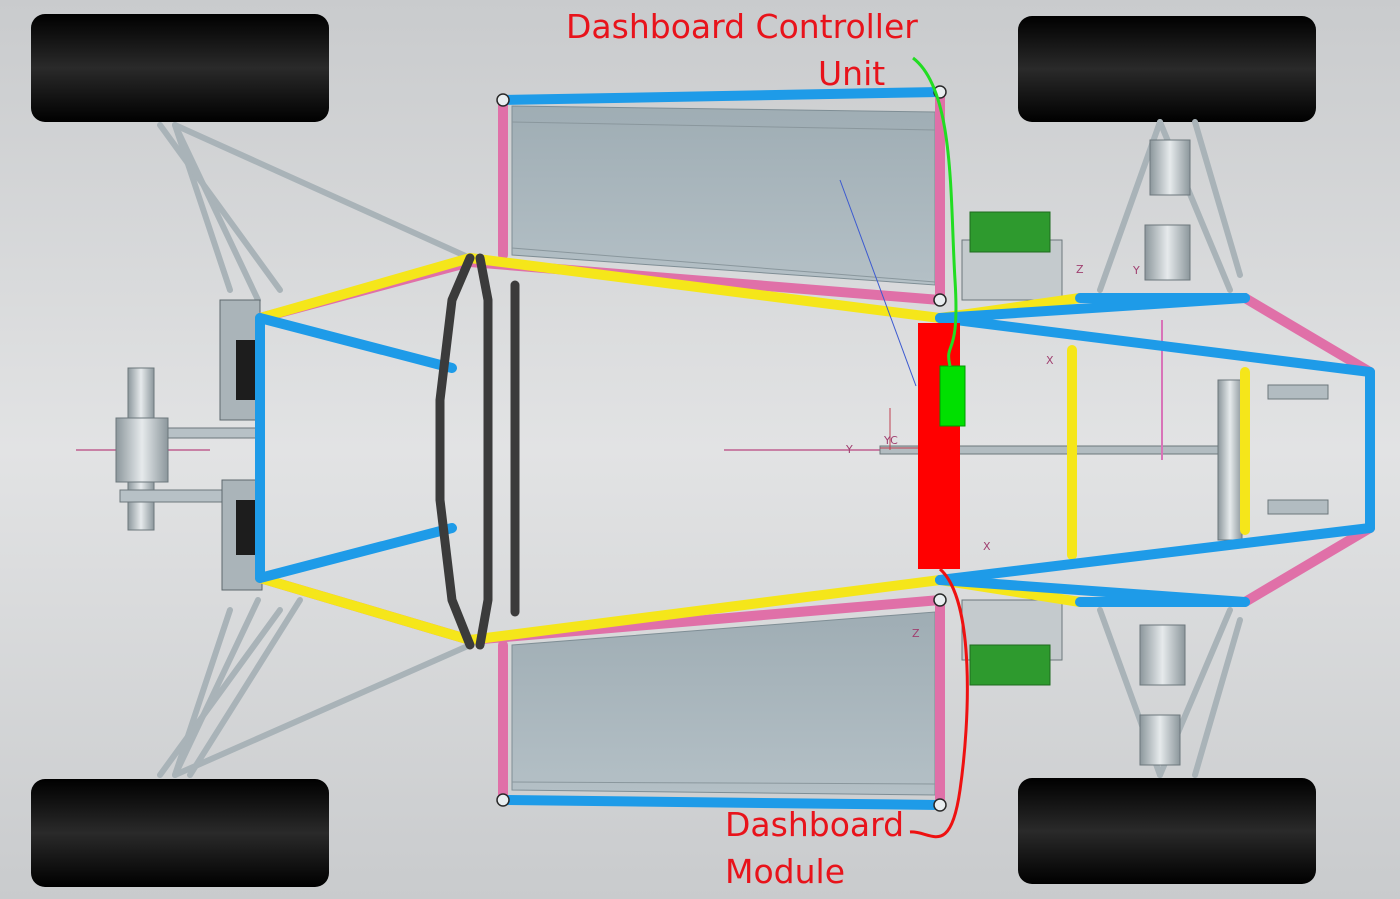  Describe the element at coordinates (785, 871) in the screenshot. I see `dashboard-module-label-line2: Module` at that location.